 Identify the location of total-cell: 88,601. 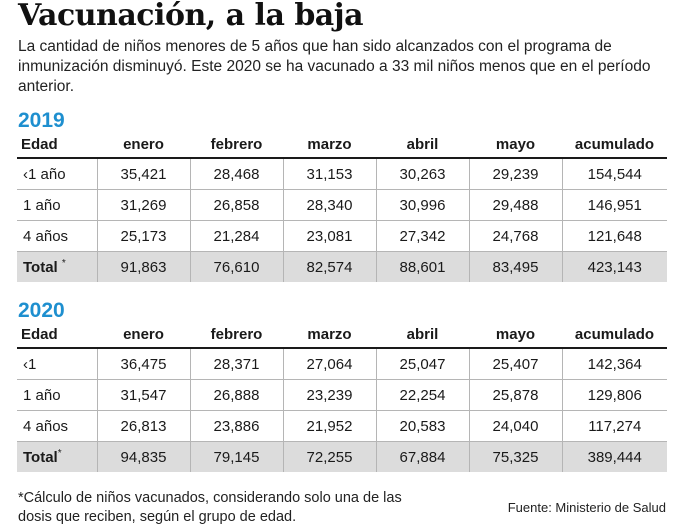
(422, 266).